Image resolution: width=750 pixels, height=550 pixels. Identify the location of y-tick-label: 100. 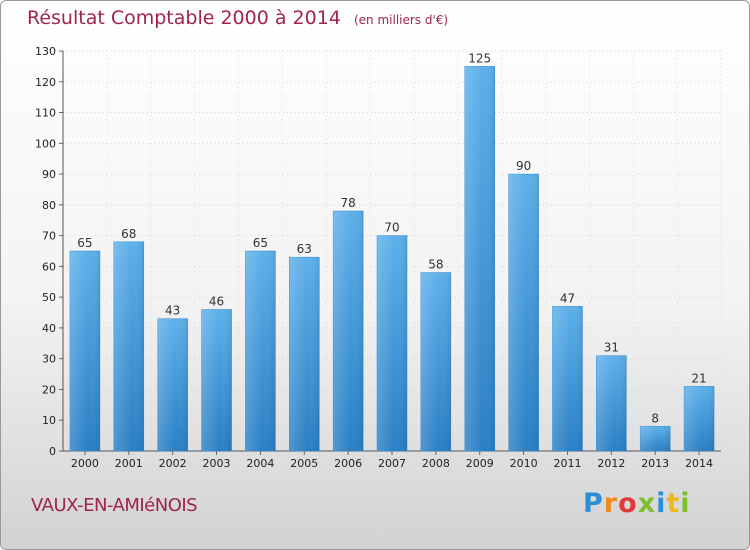
(45, 143).